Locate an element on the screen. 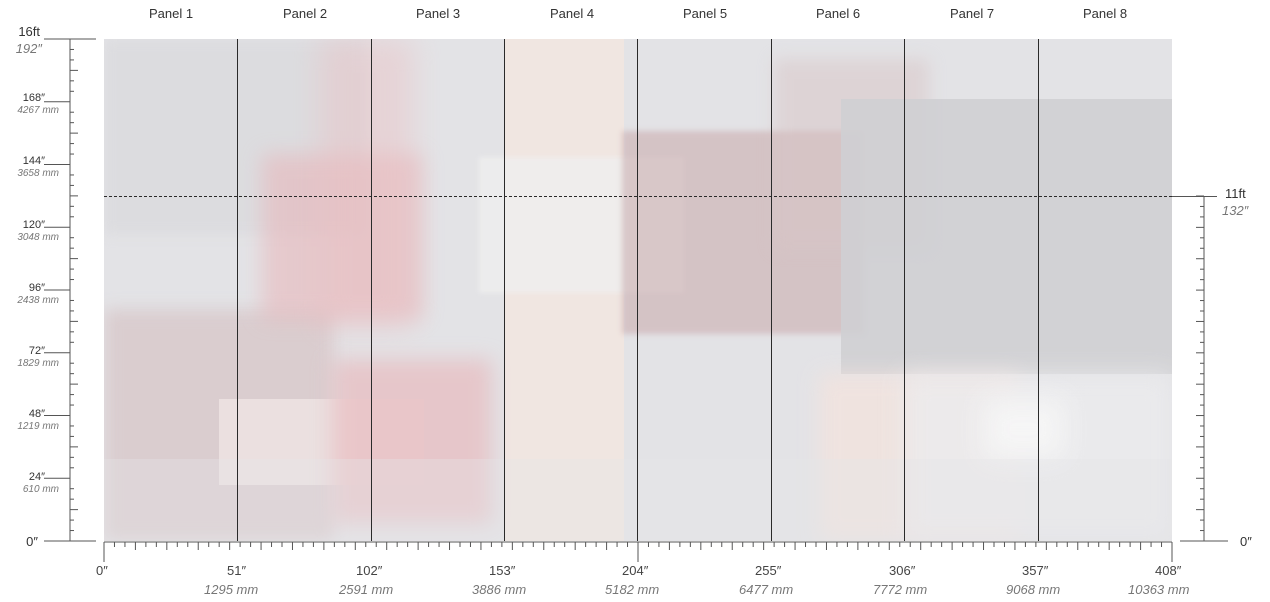 This screenshot has width=1270, height=602. bottom-axis-in-153: 153″ is located at coordinates (502, 570).